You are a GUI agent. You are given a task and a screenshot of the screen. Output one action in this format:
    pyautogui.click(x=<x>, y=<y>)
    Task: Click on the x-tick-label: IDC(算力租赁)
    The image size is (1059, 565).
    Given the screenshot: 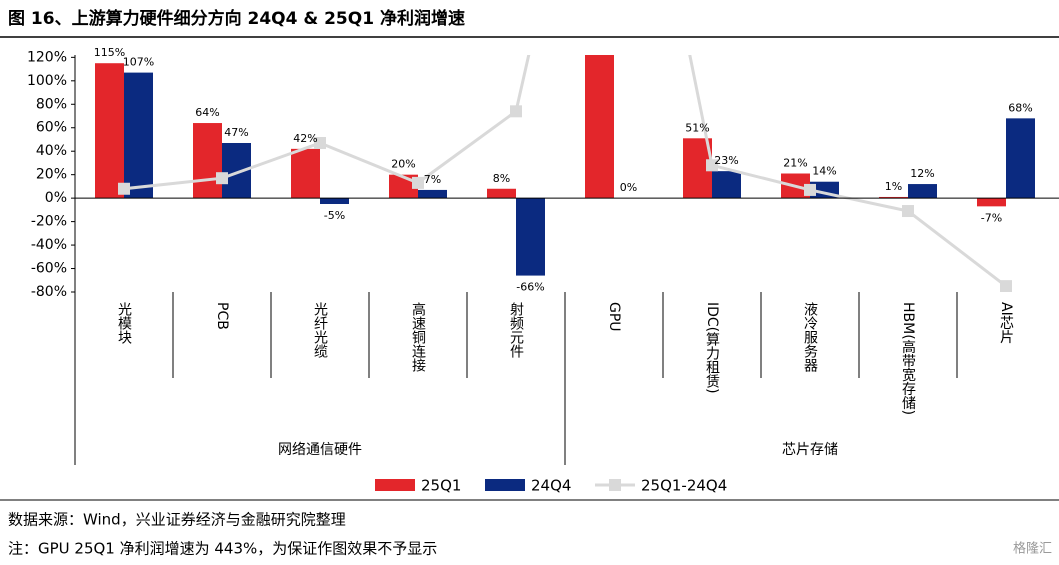 What is the action you would take?
    pyautogui.click(x=712, y=348)
    